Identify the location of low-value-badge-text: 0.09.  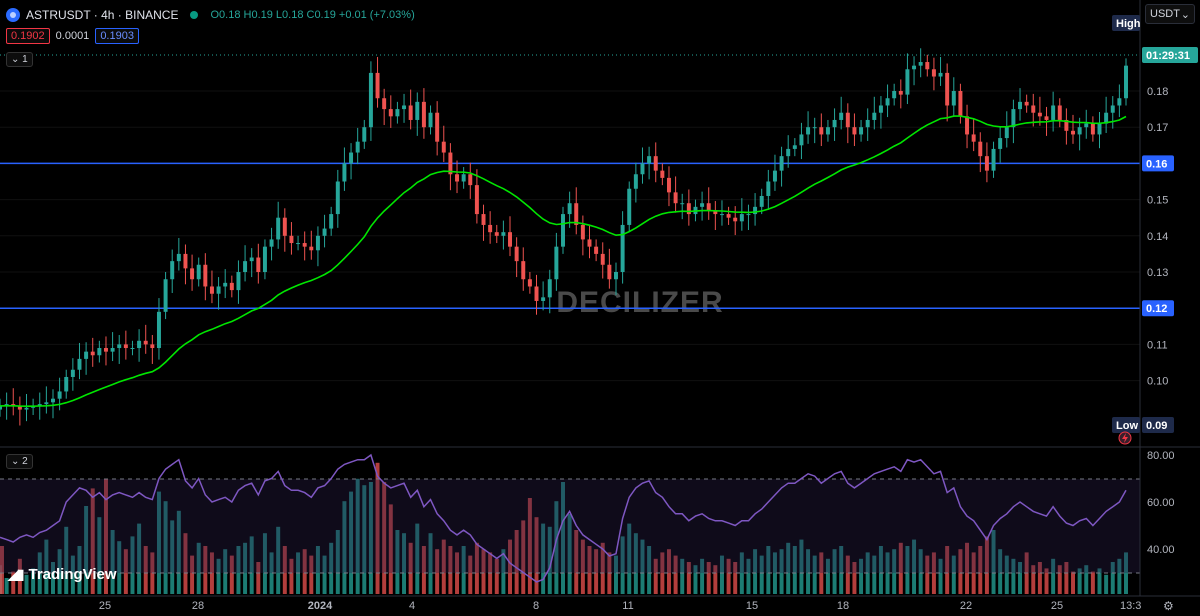
(1156, 426).